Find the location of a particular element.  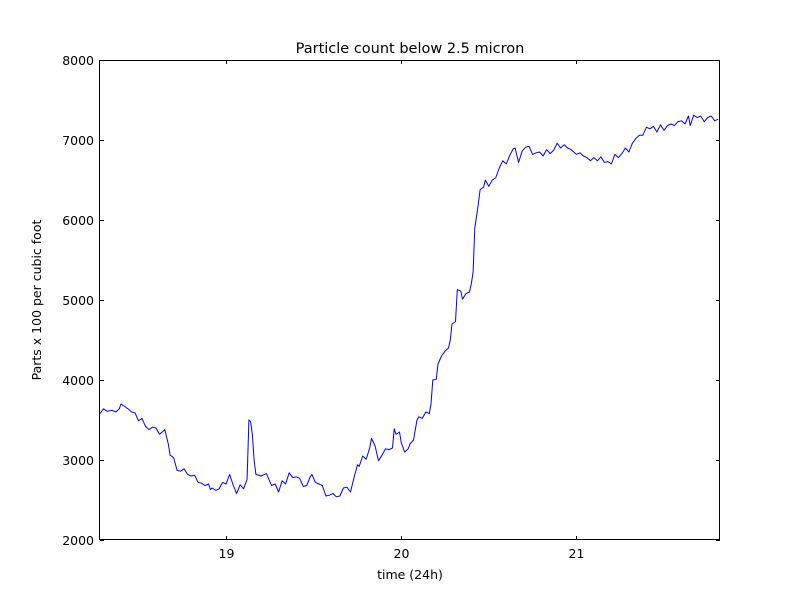

y-tick-label: 5000 is located at coordinates (78, 300).